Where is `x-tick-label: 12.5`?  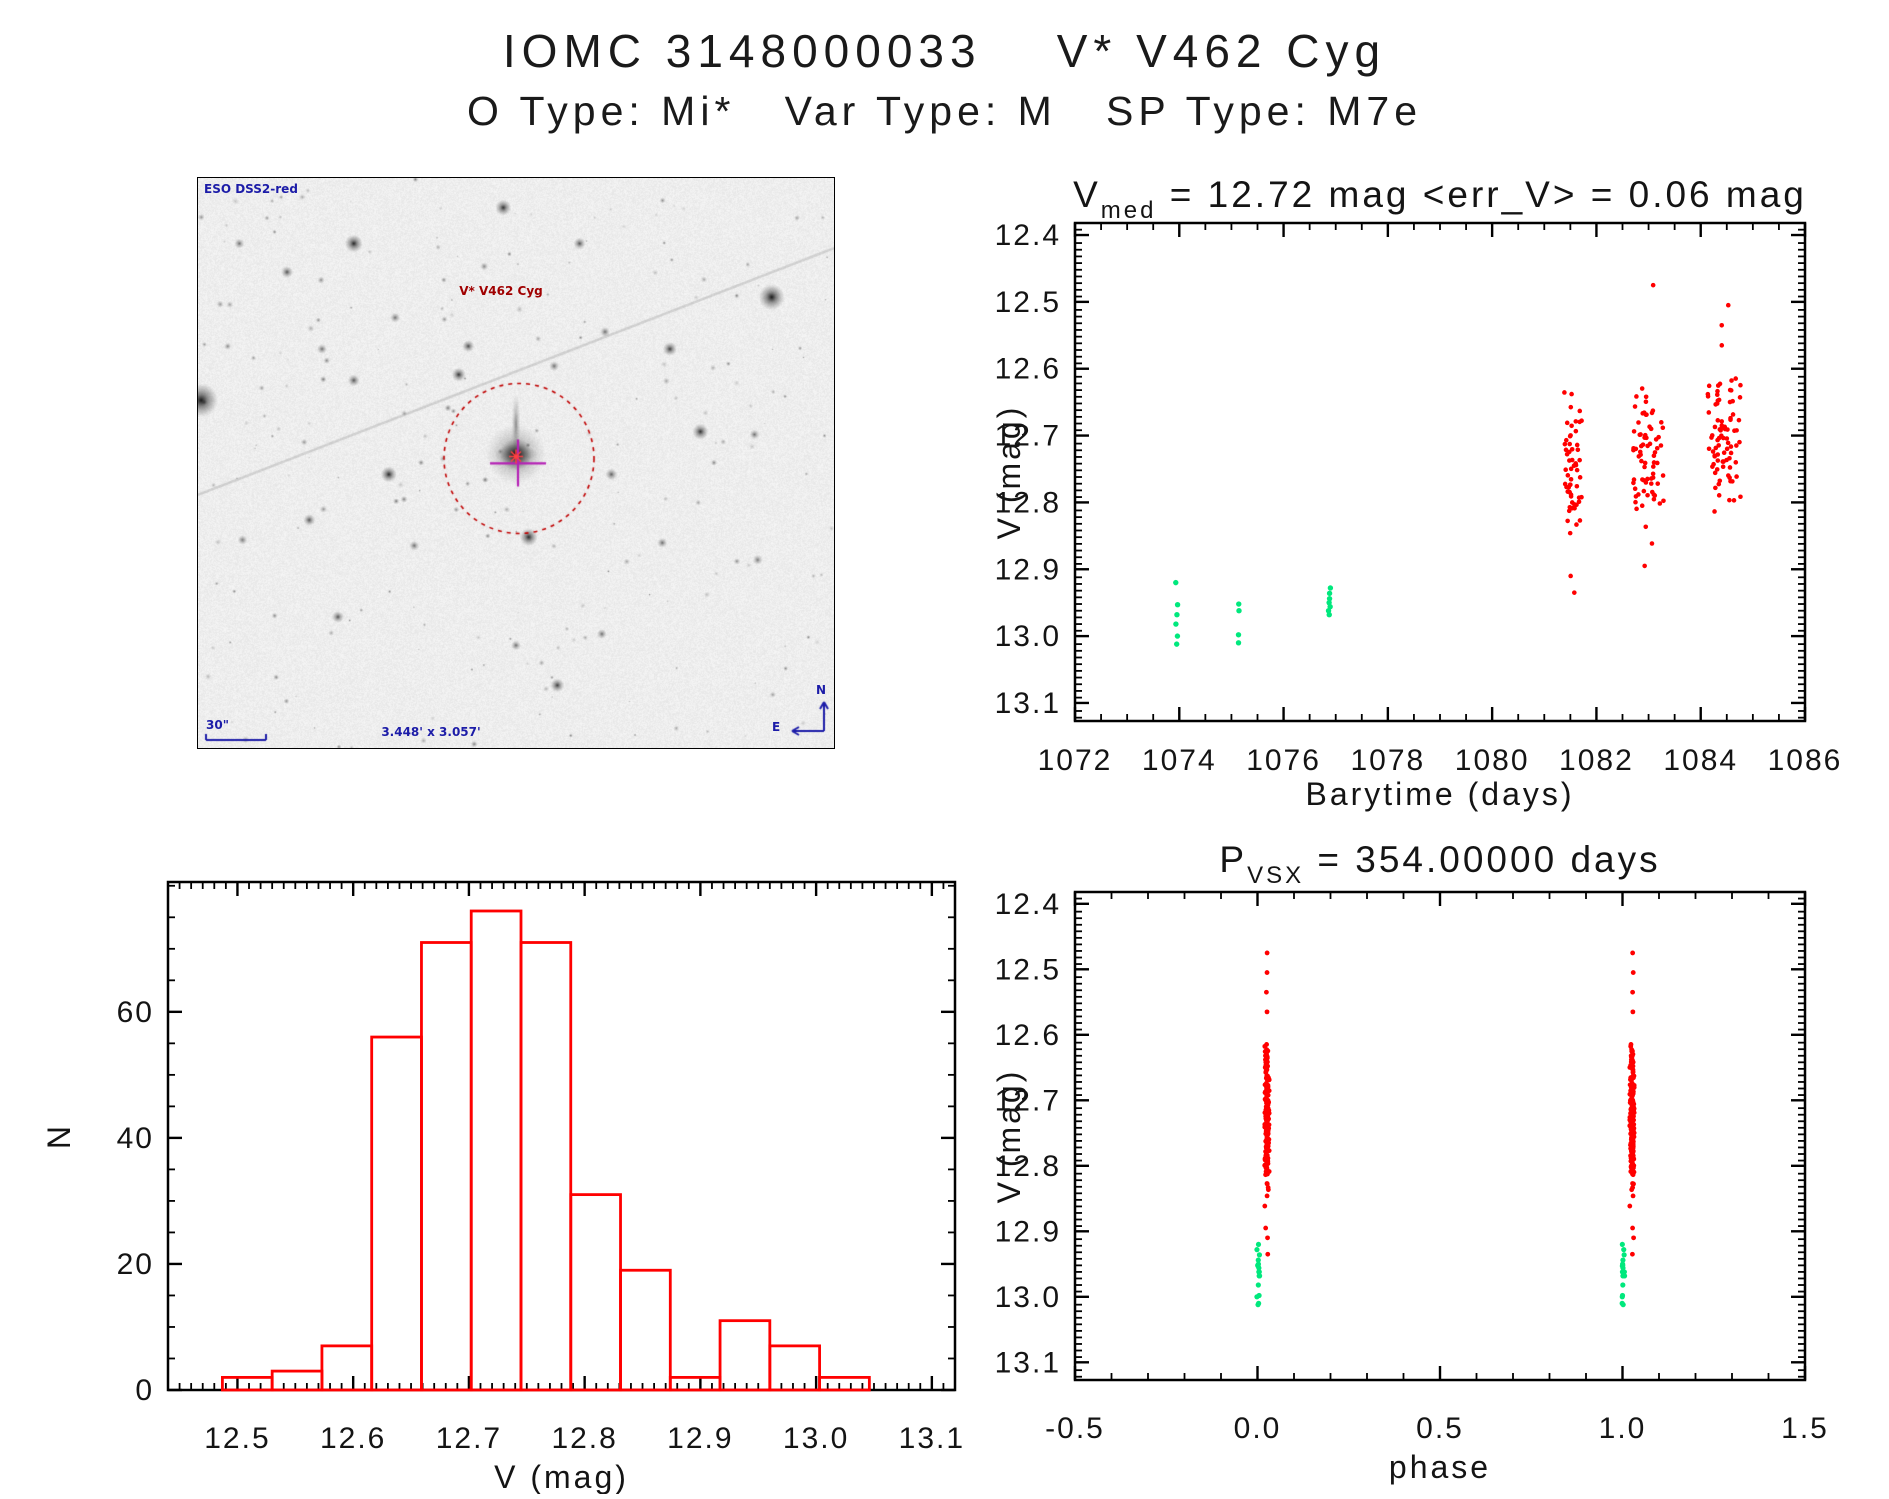 x-tick-label: 12.5 is located at coordinates (237, 1438).